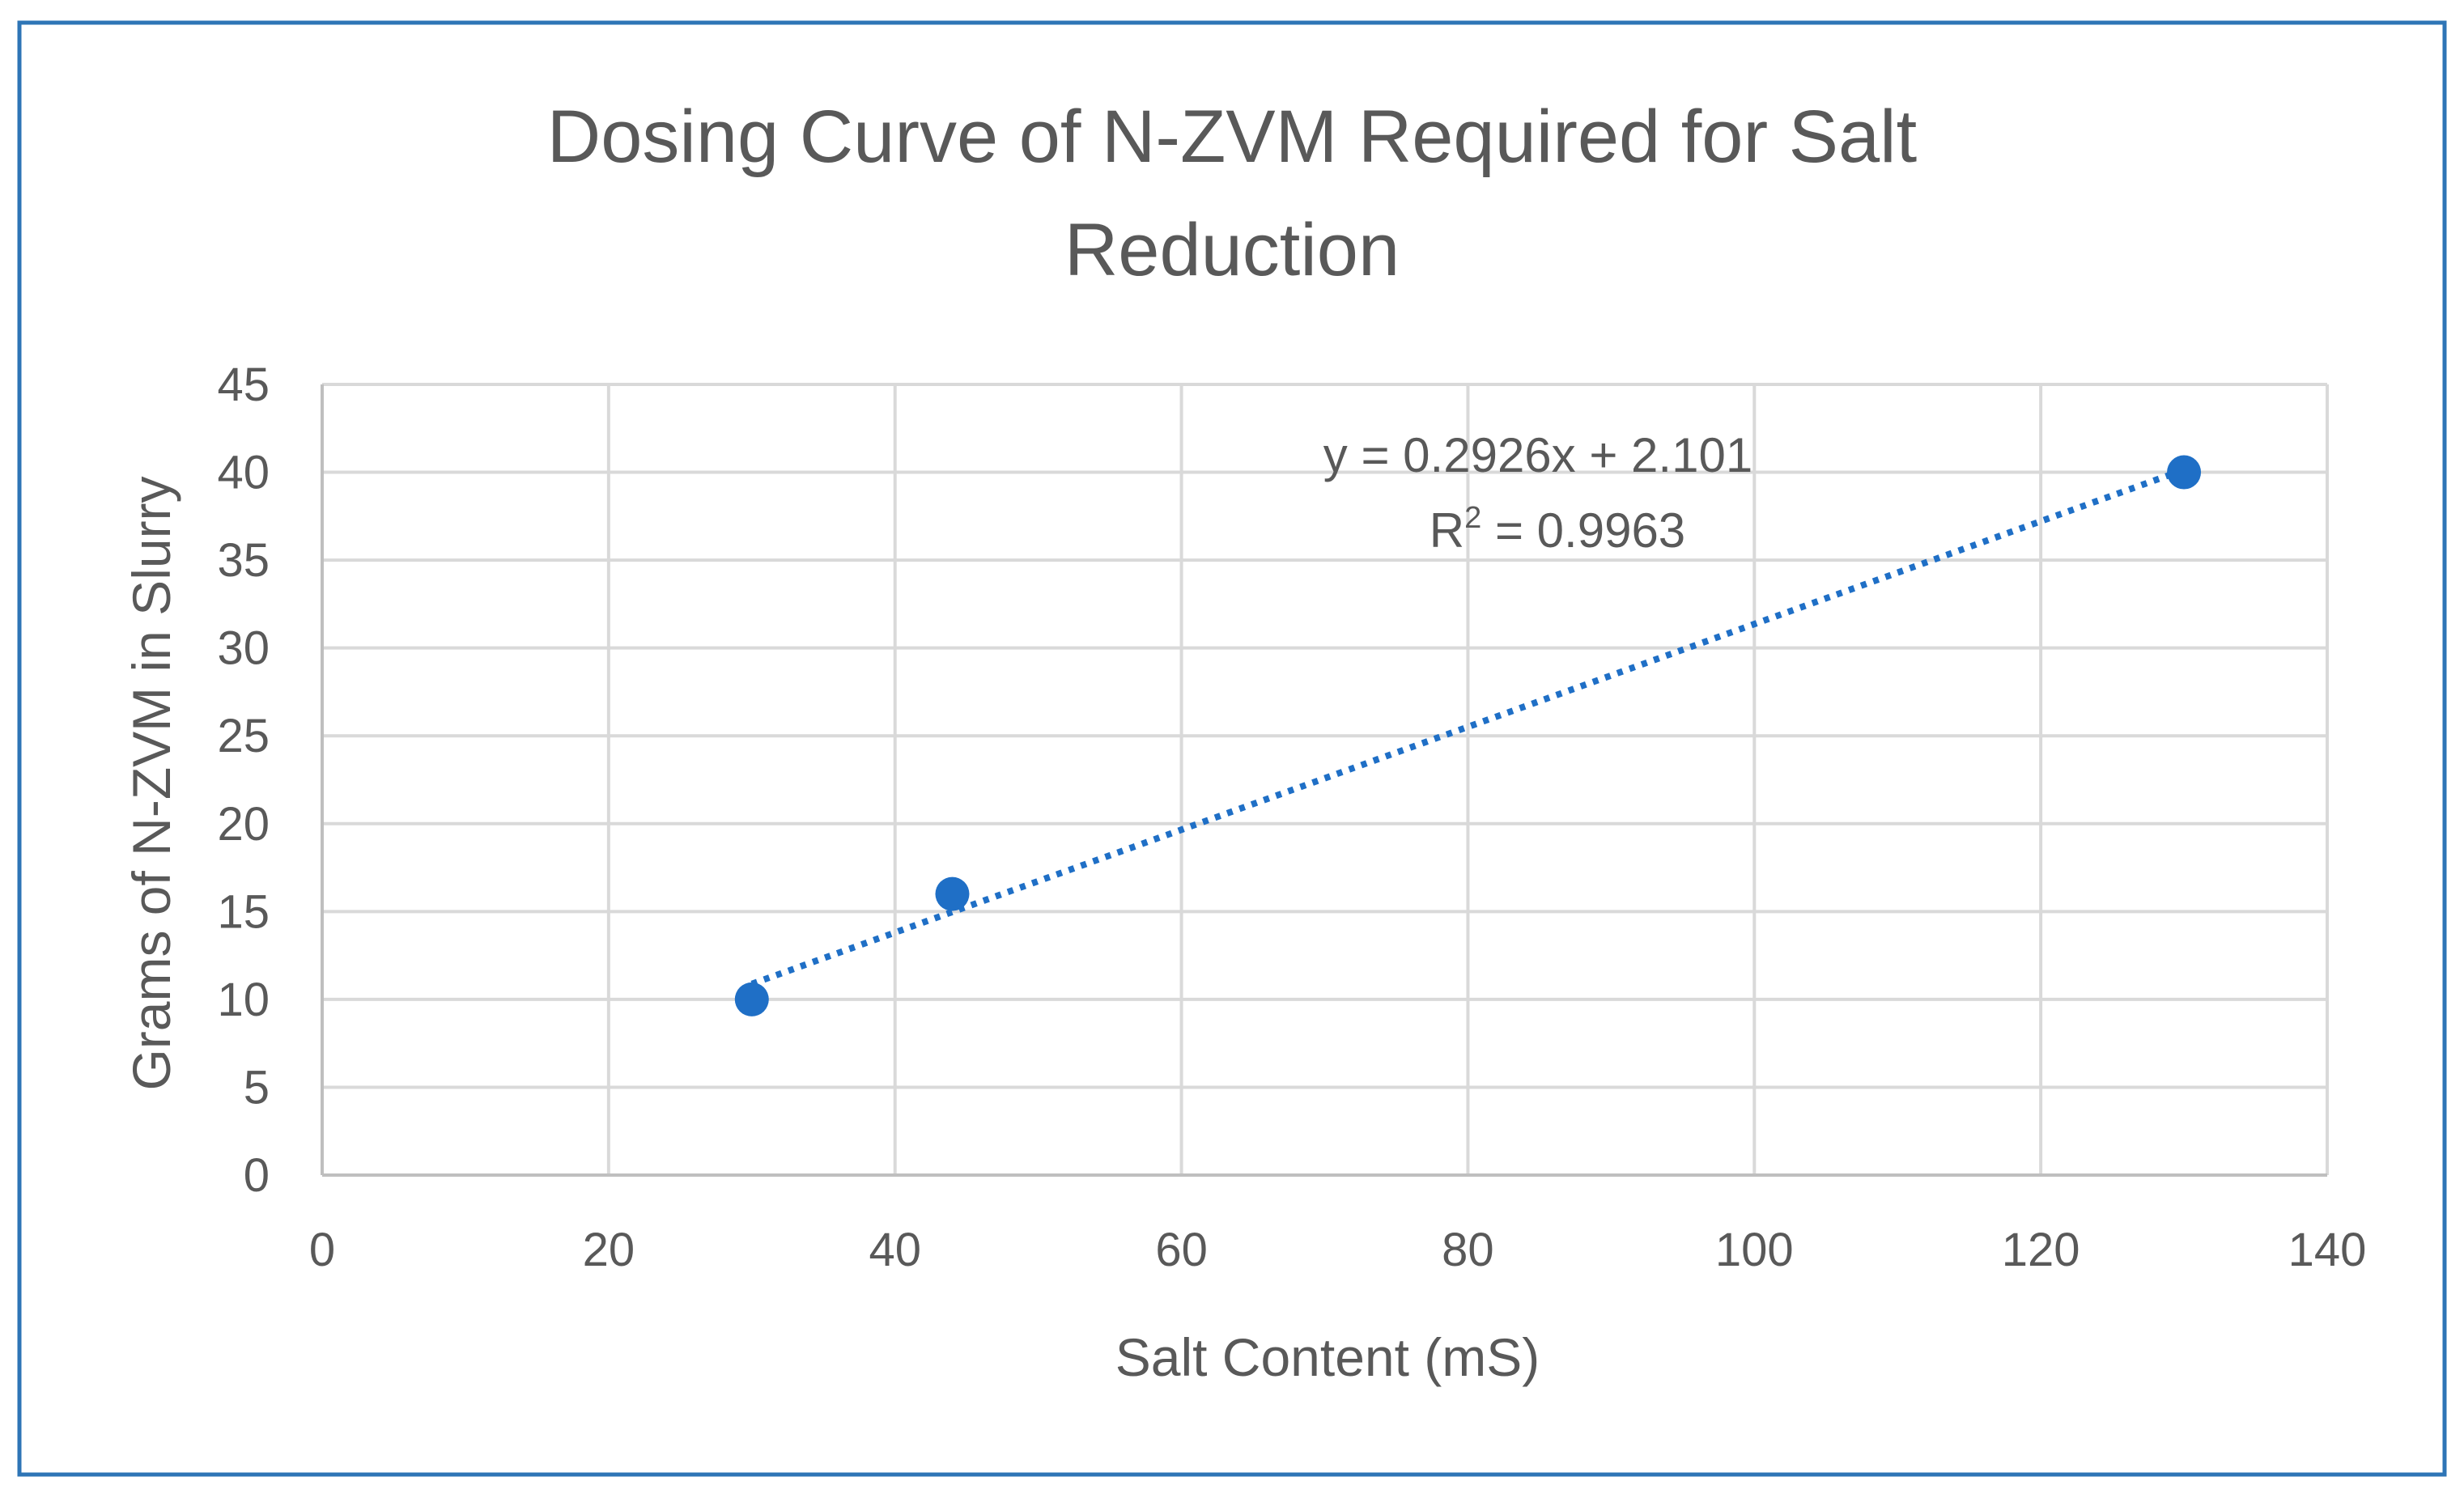 The image size is (2464, 1498). I want to click on y-axis-title: Grams of N-ZVM in Slurry, so click(151, 783).